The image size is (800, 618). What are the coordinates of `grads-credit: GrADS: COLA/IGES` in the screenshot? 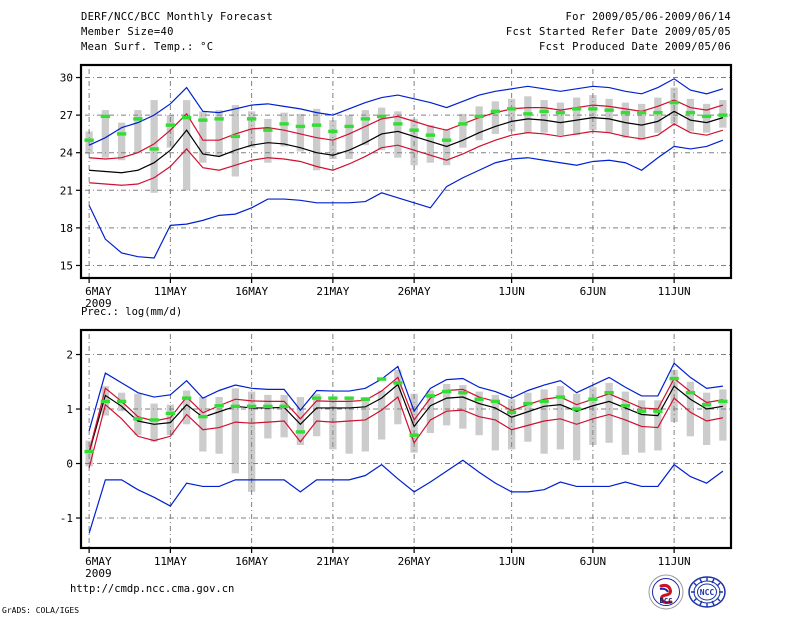 It's located at (41, 610).